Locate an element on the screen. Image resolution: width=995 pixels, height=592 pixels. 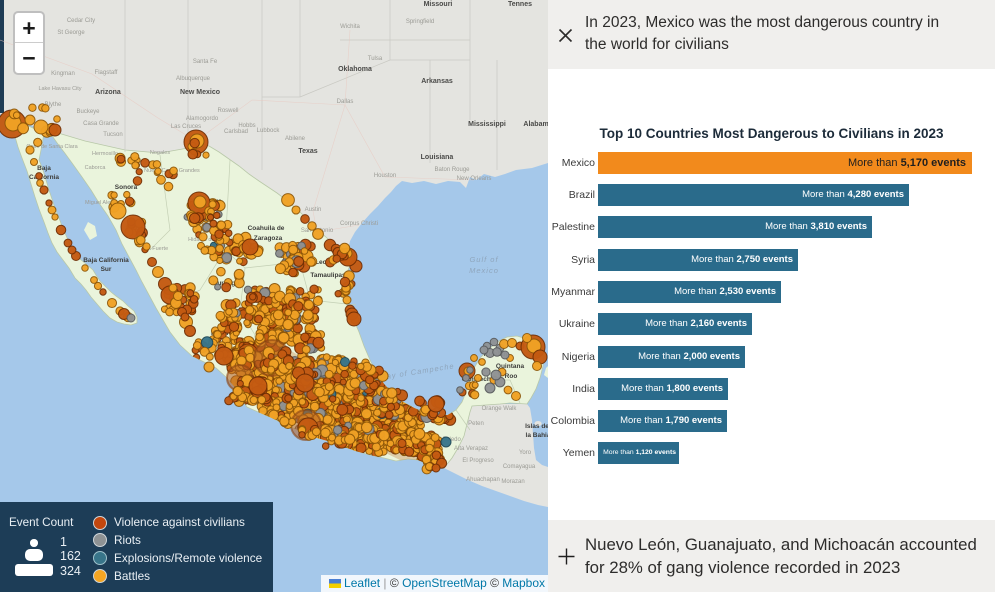
svg-text: Baton Rouge is located at coordinates (452, 170).